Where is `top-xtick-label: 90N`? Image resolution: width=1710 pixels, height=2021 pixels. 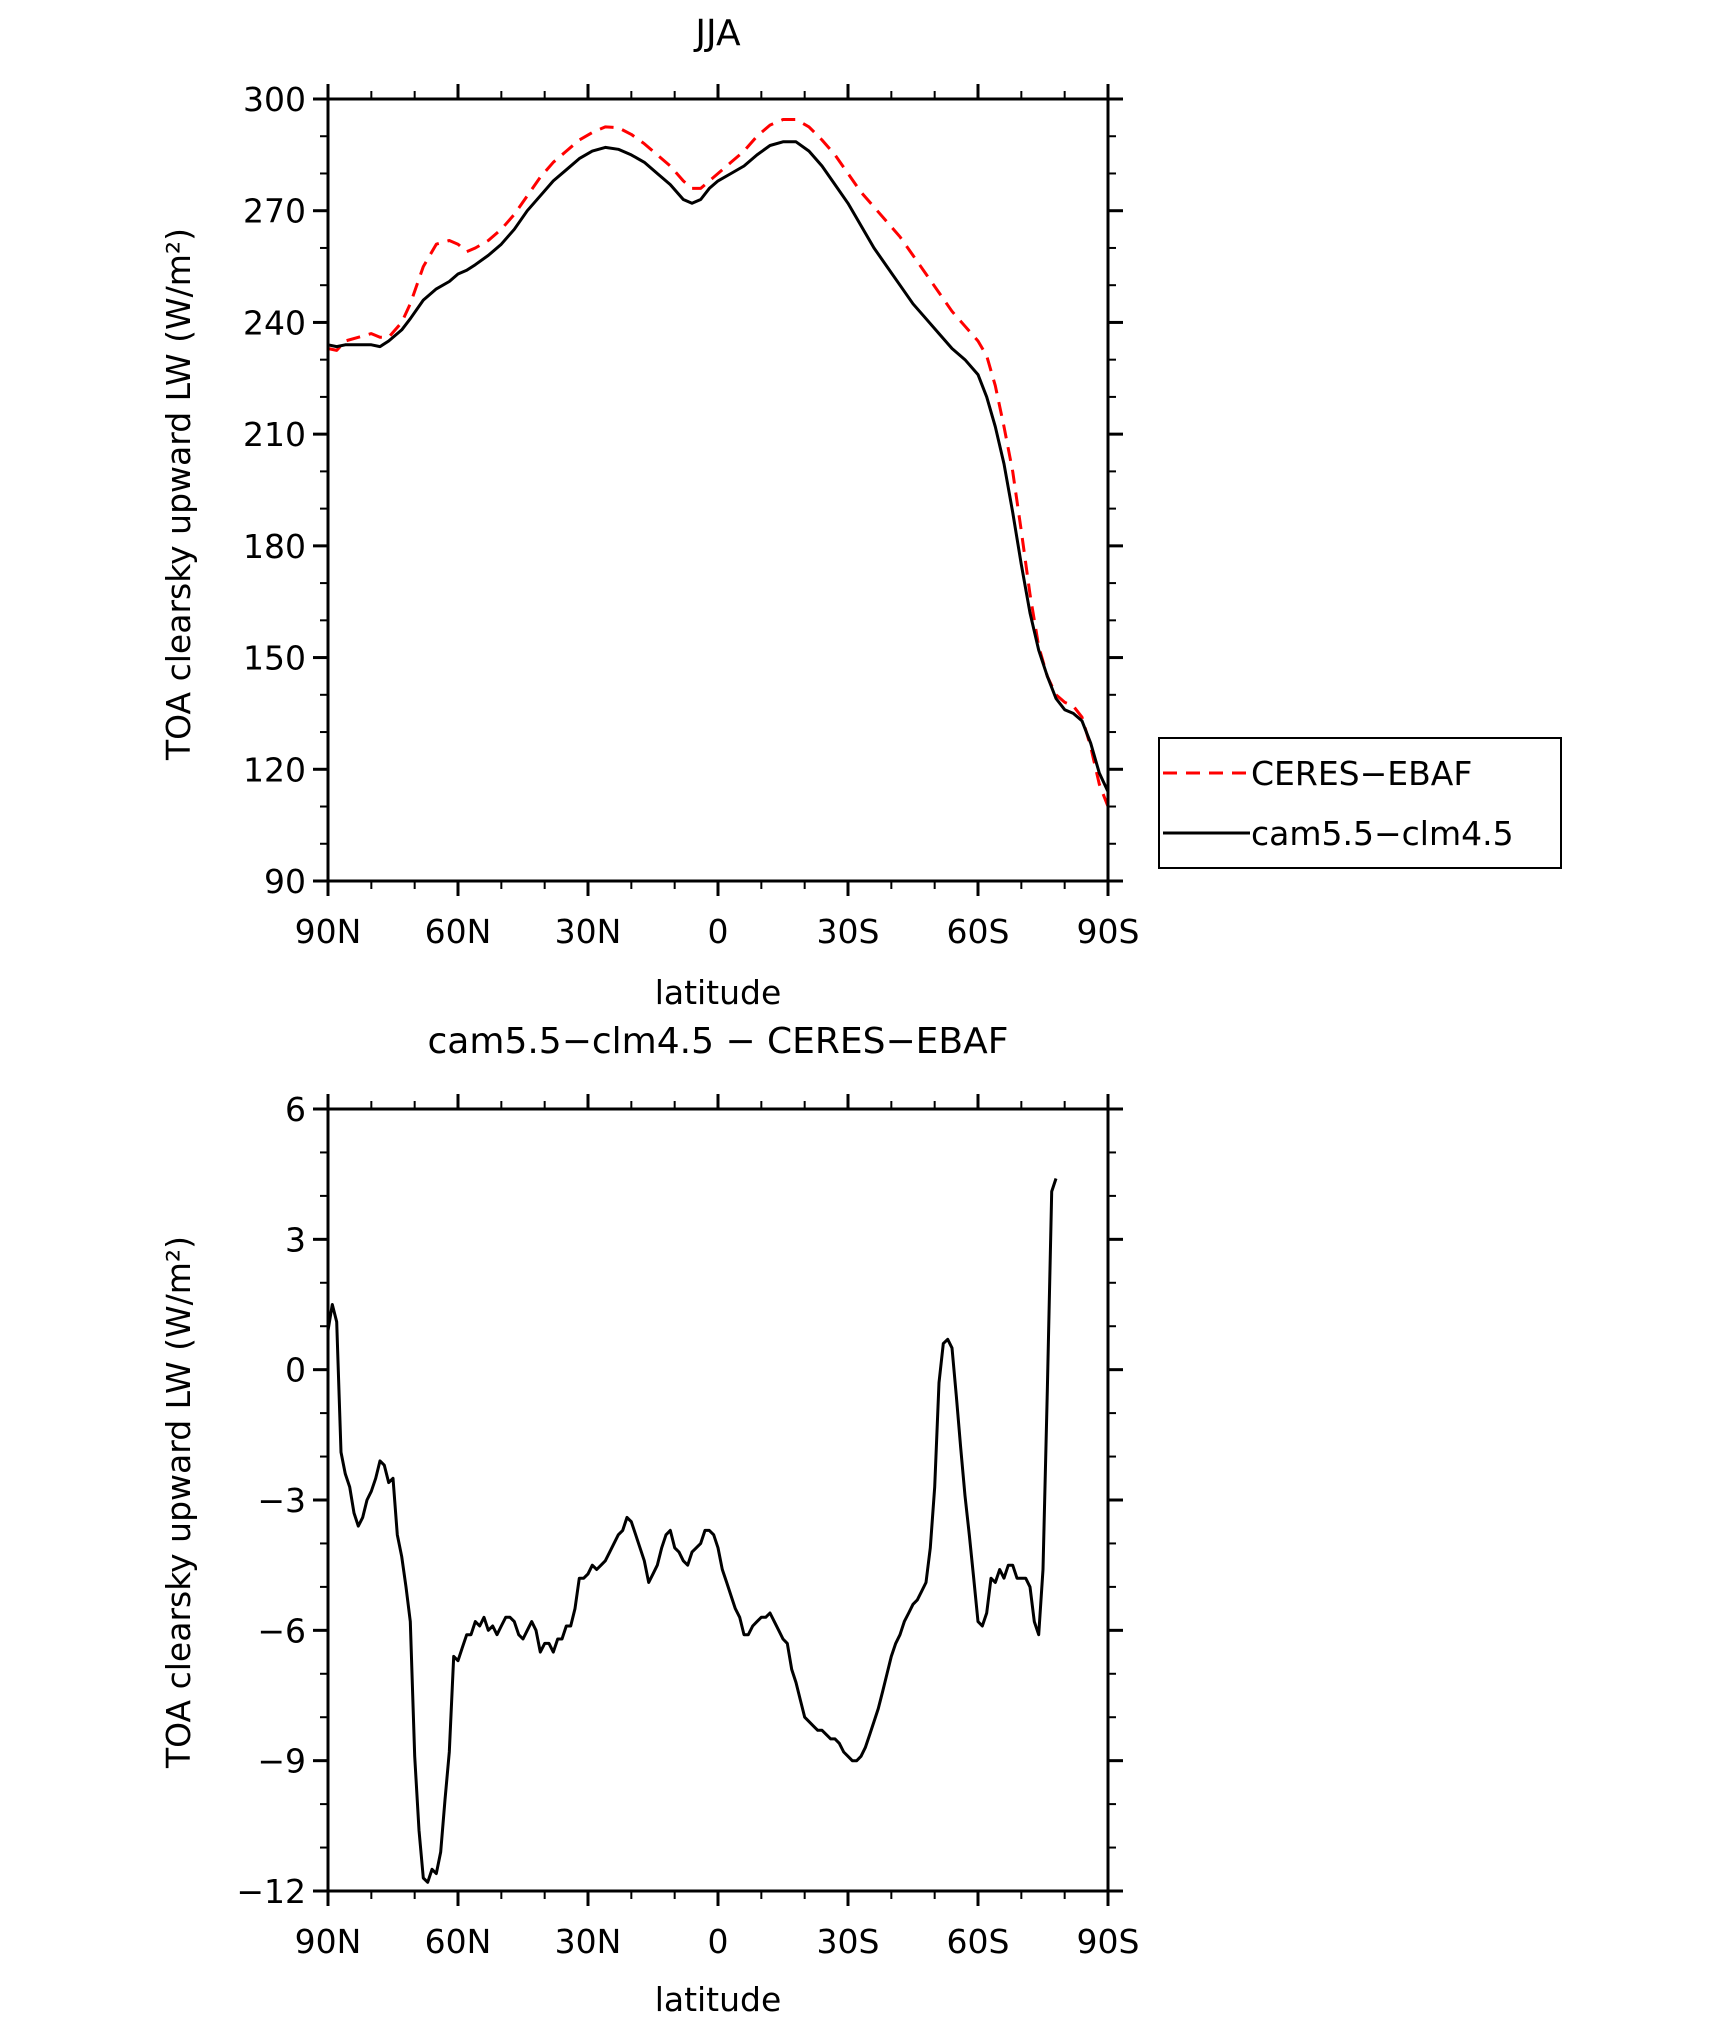
top-xtick-label: 90N is located at coordinates (328, 931).